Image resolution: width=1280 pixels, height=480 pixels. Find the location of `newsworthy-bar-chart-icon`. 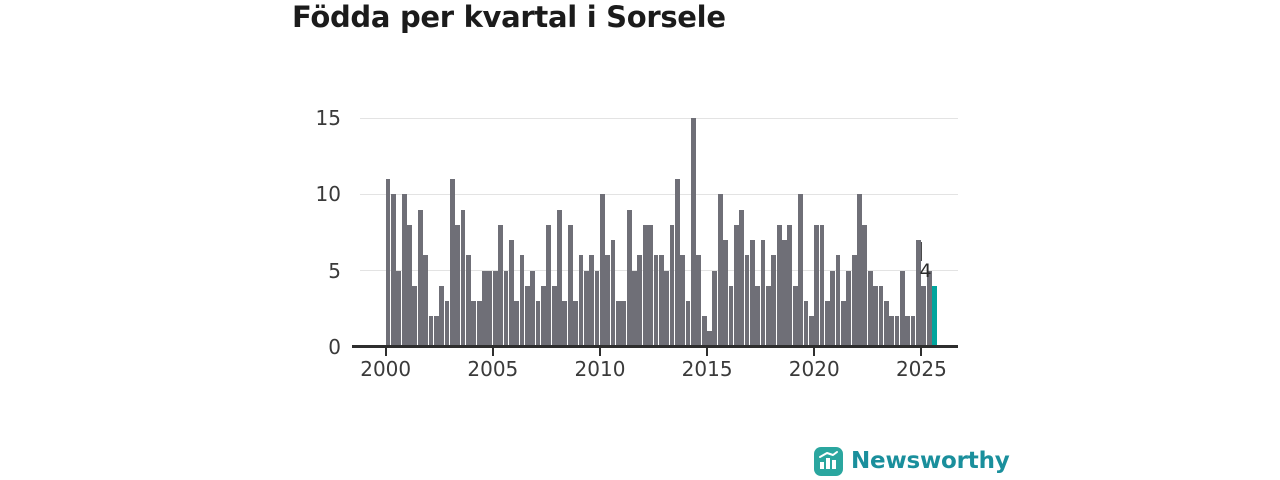

newsworthy-bar-chart-icon is located at coordinates (828, 461).